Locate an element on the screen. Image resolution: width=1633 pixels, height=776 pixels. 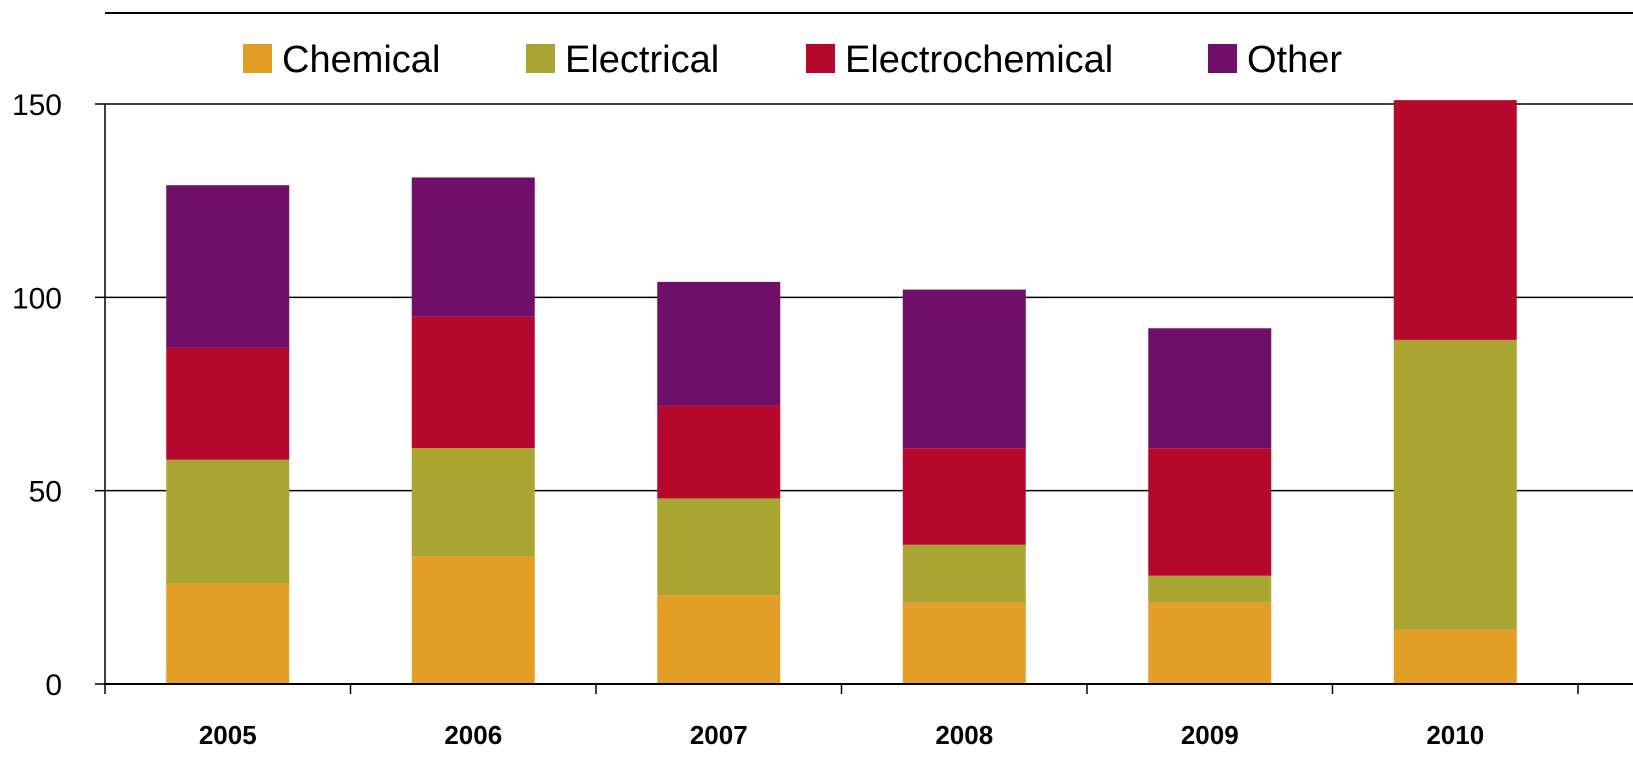
y-tick-label: 50 is located at coordinates (45, 492).